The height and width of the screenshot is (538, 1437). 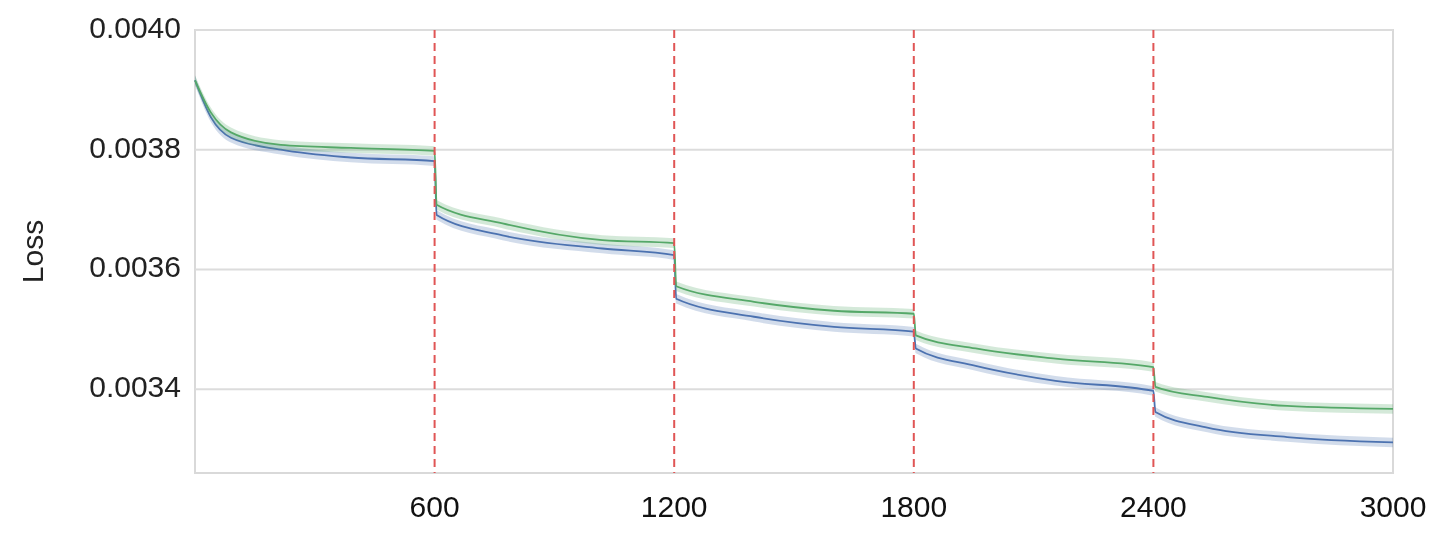 I want to click on x-tick-label: 1800, so click(x=914, y=506).